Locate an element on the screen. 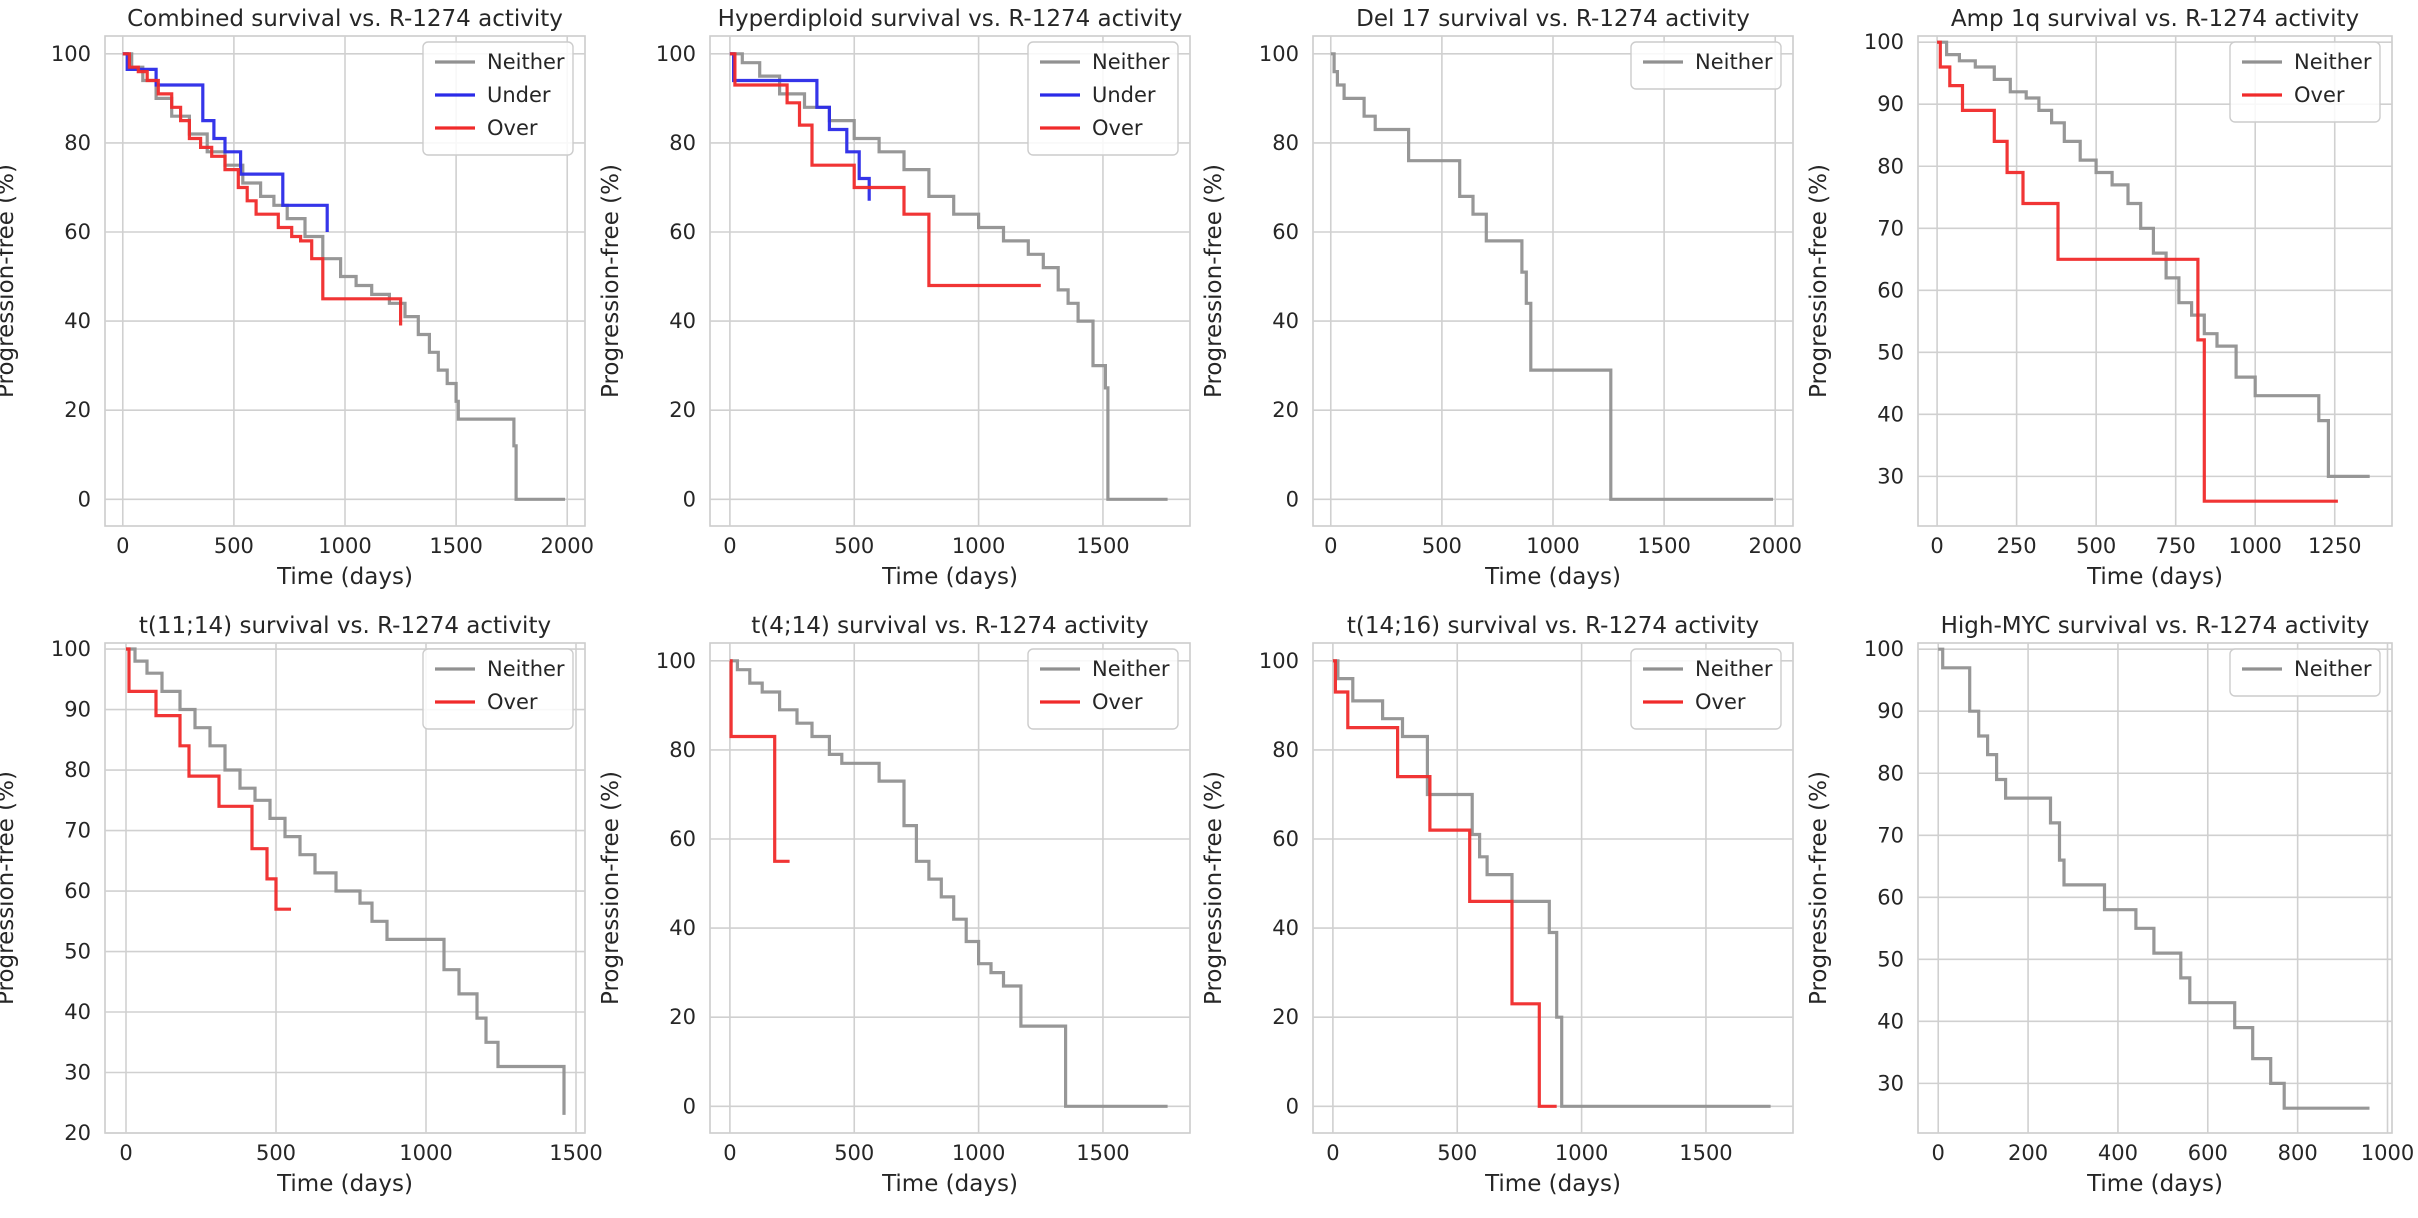 The image size is (2418, 1218). x-tick-label: 800 is located at coordinates (2298, 1153).